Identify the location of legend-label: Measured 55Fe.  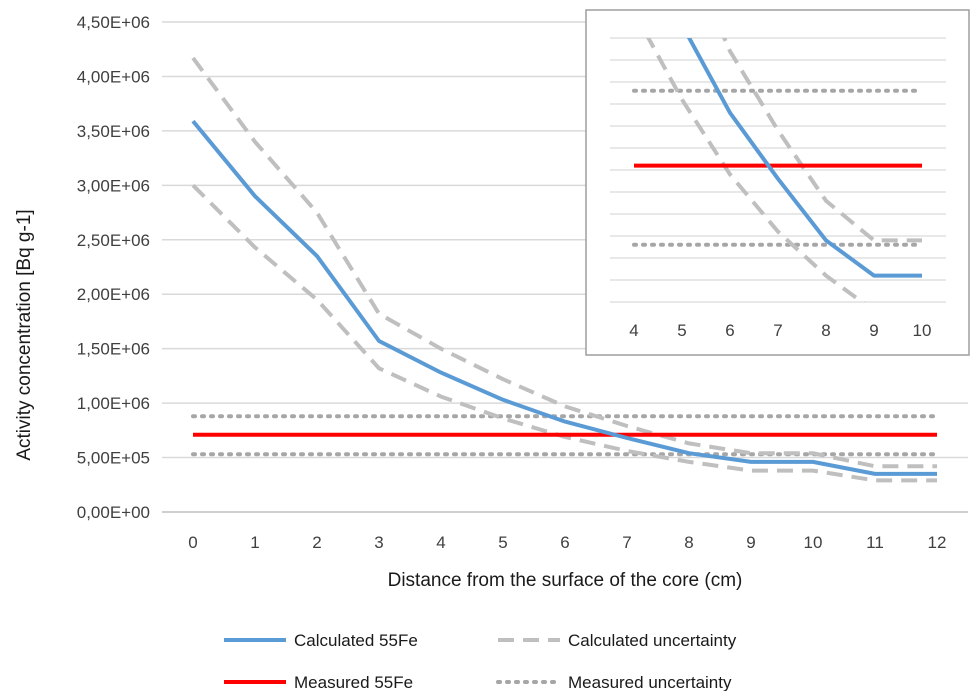
(353, 682).